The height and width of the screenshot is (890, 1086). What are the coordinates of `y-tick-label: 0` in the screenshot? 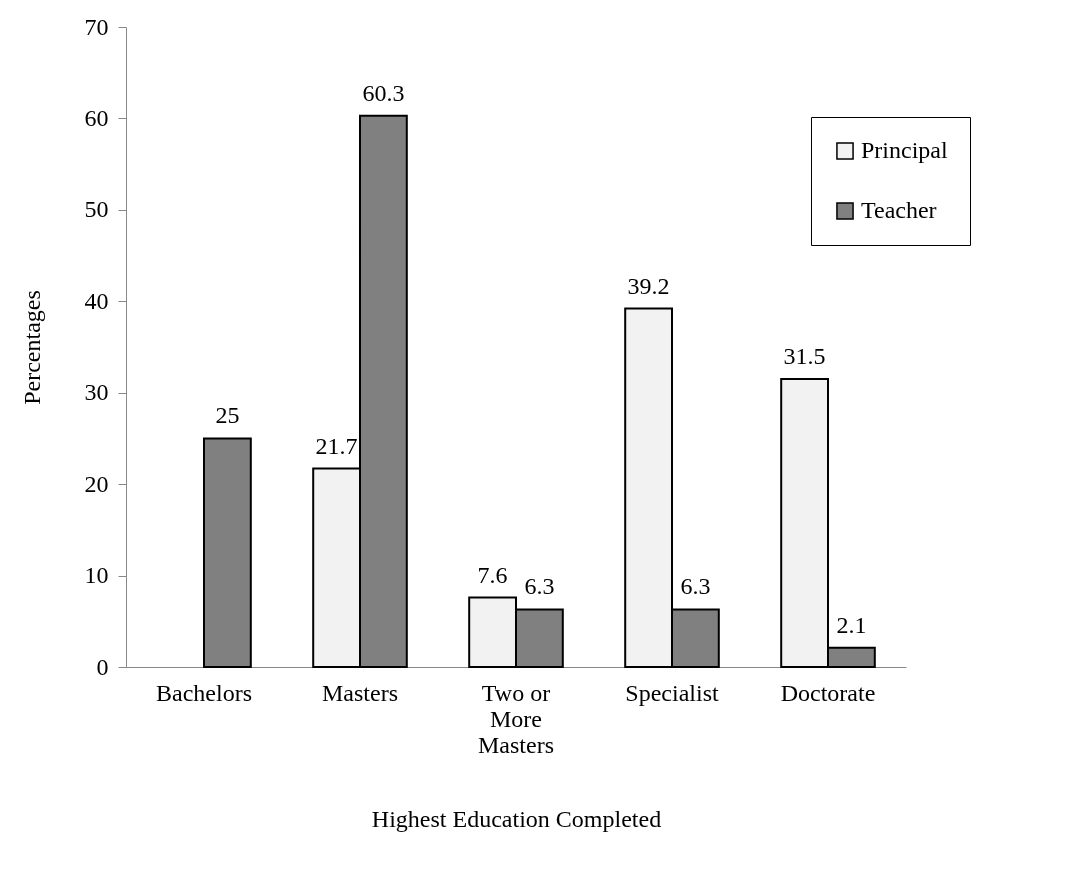 It's located at (102, 666).